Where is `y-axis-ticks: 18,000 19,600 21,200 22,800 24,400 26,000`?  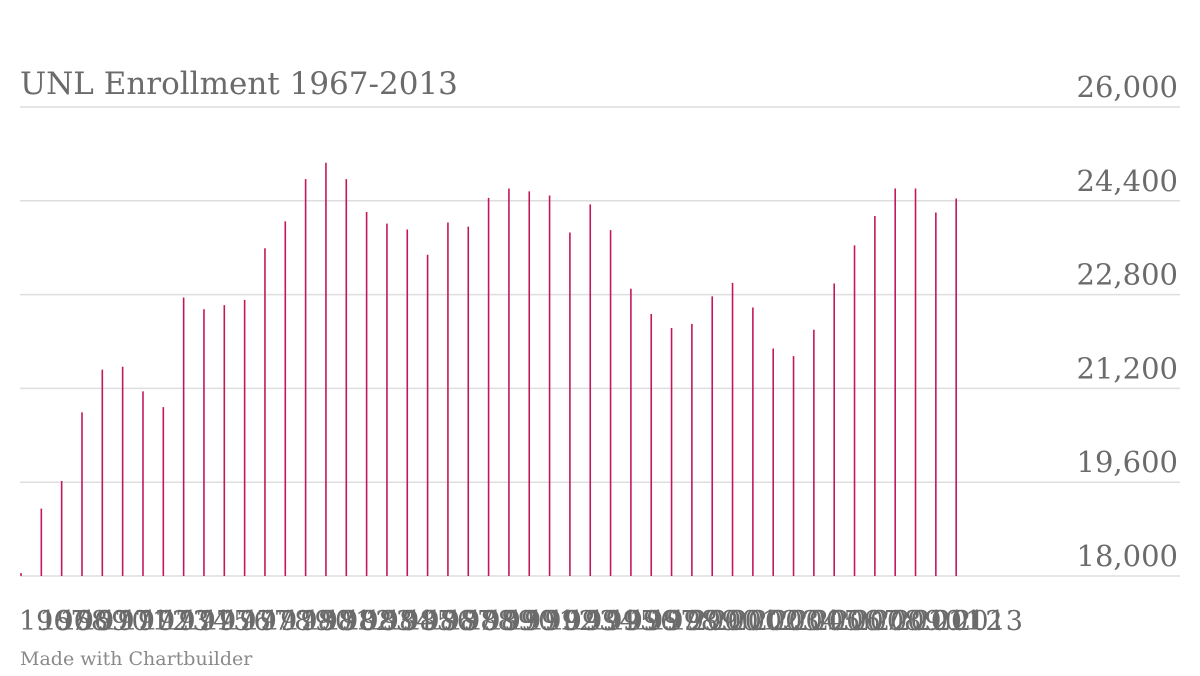 y-axis-ticks: 18,000 19,600 21,200 22,800 24,400 26,000 is located at coordinates (1127, 321).